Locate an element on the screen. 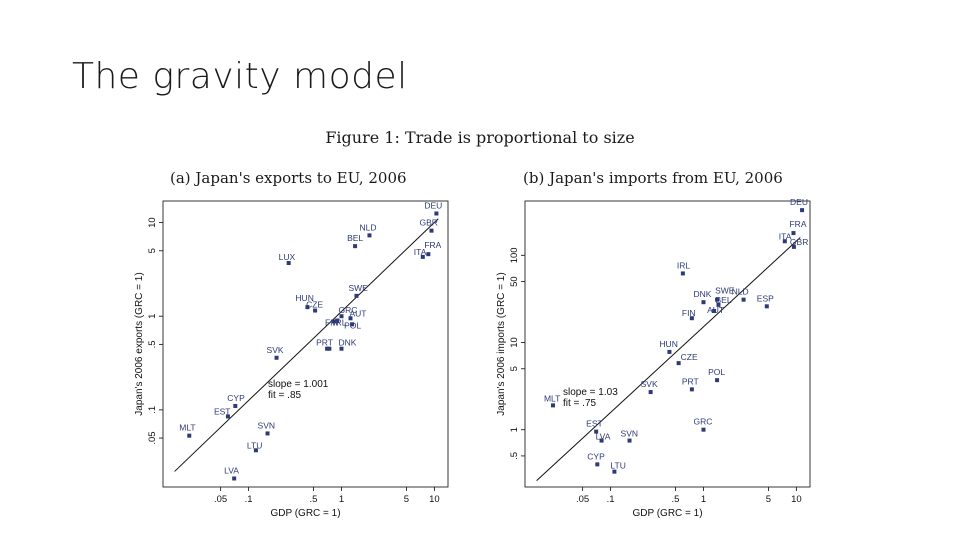 This screenshot has height=540, width=960. panel-a-point-label-hun: HUN is located at coordinates (304, 298).